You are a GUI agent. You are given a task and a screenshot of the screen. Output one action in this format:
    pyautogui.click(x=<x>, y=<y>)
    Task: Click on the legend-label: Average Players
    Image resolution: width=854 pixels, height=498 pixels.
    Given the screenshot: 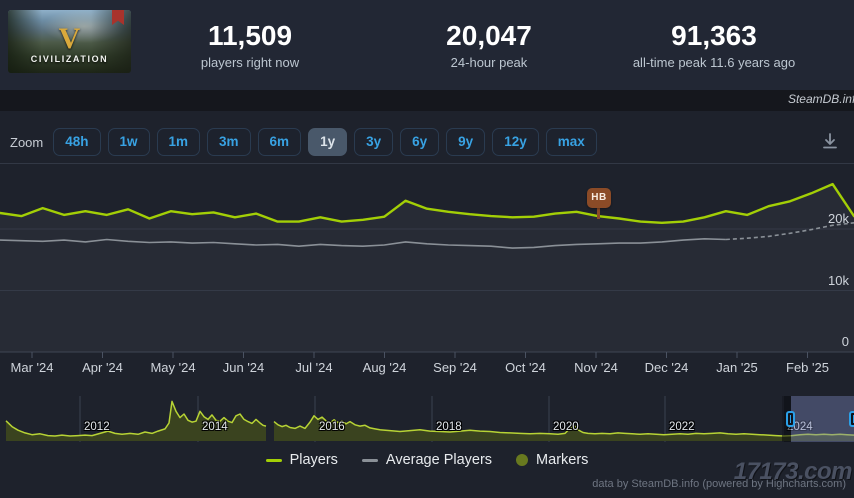 What is the action you would take?
    pyautogui.click(x=439, y=460)
    